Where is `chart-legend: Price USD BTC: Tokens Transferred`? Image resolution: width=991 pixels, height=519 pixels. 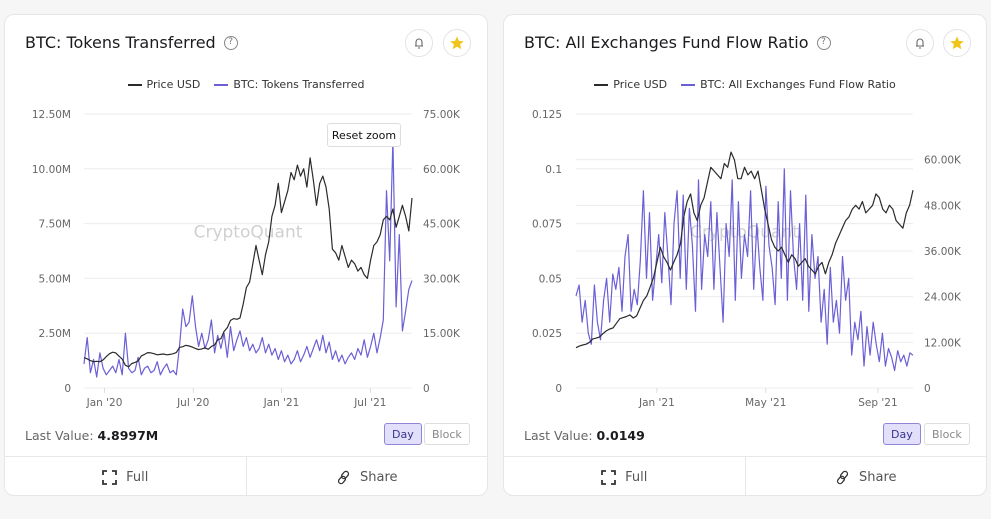
chart-legend: Price USD BTC: Tokens Transferred is located at coordinates (246, 84).